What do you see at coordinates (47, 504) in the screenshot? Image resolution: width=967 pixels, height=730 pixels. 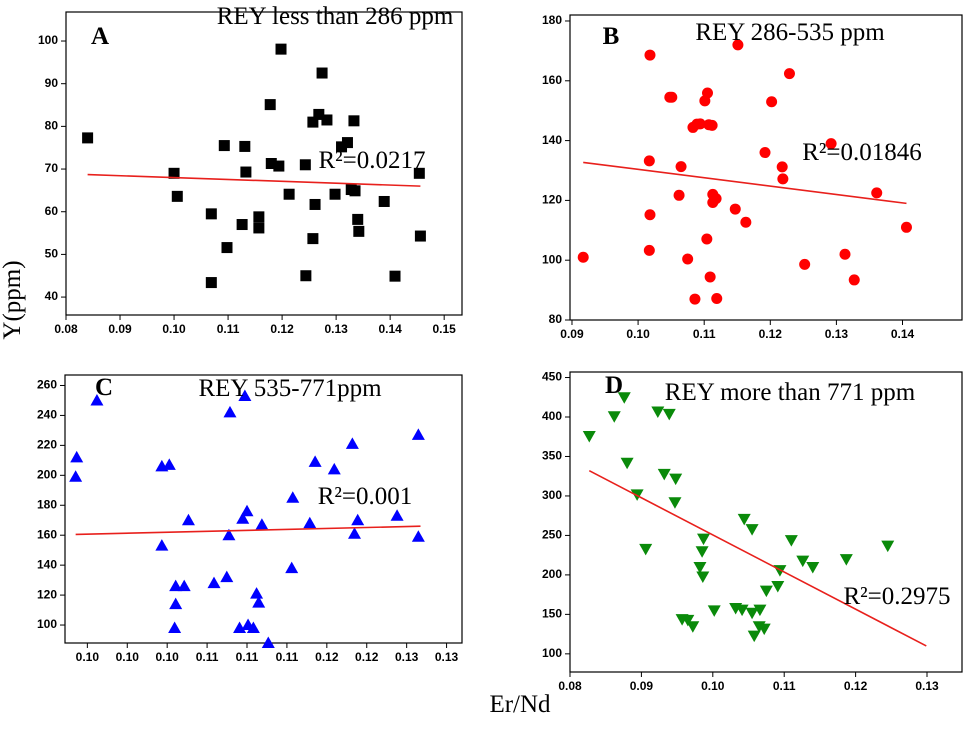 I see `y-tick-label: 180` at bounding box center [47, 504].